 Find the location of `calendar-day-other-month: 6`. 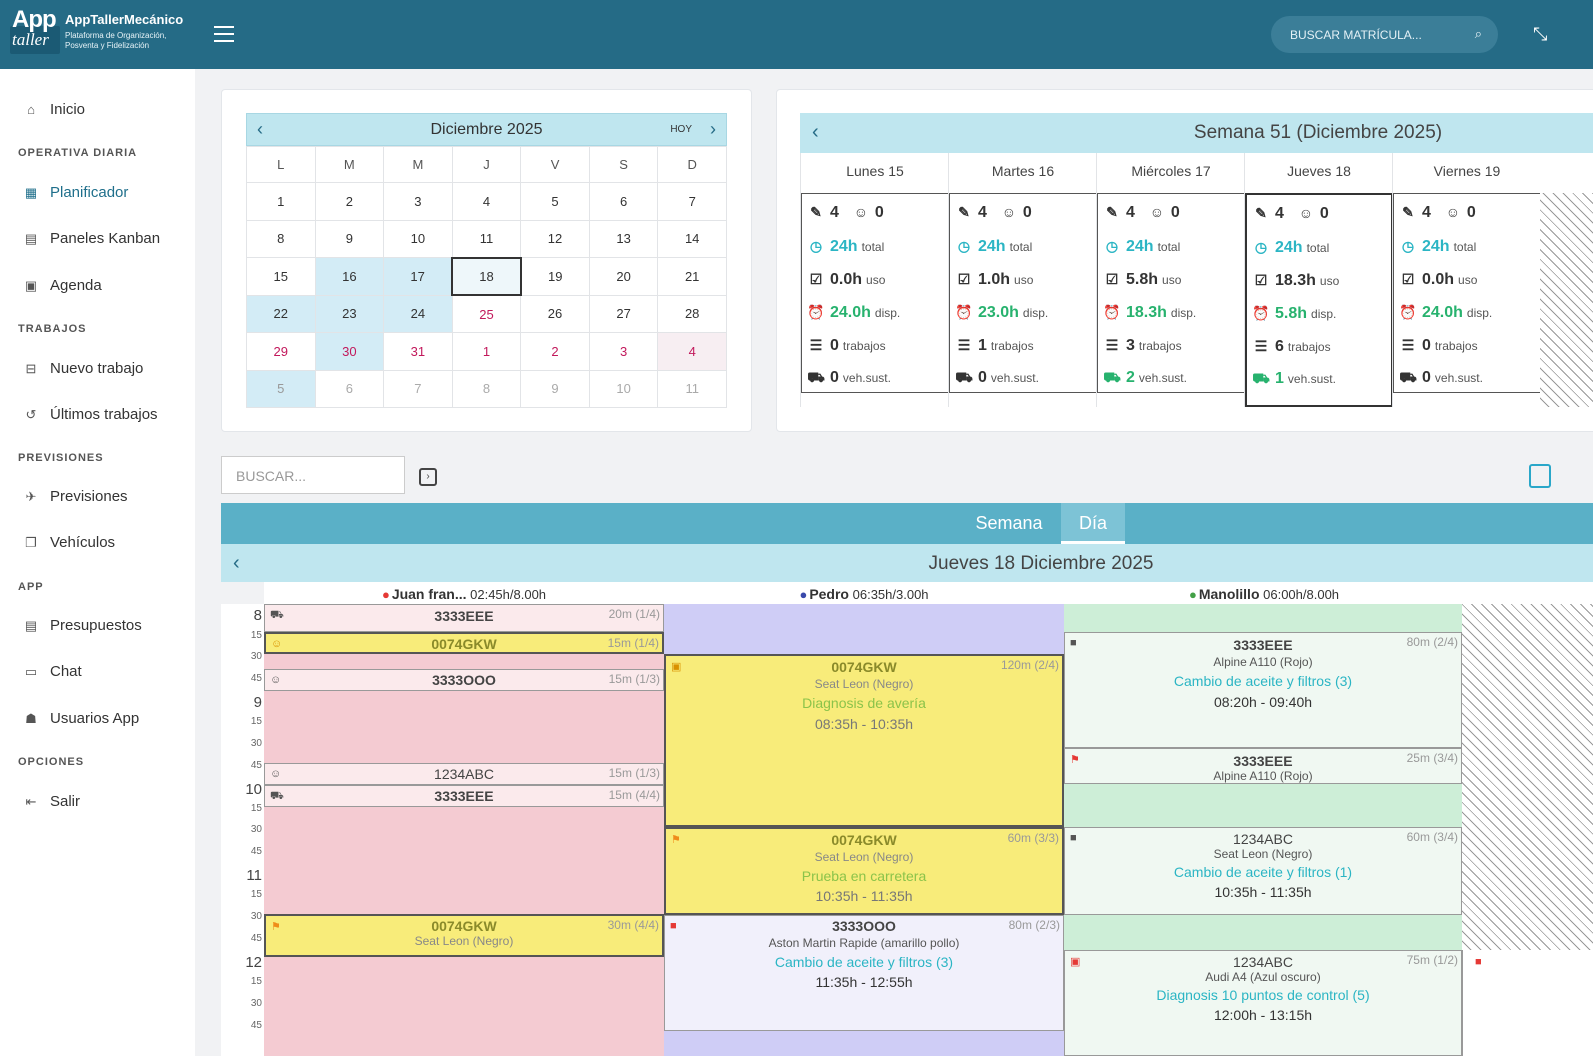

calendar-day-other-month: 6 is located at coordinates (349, 388).